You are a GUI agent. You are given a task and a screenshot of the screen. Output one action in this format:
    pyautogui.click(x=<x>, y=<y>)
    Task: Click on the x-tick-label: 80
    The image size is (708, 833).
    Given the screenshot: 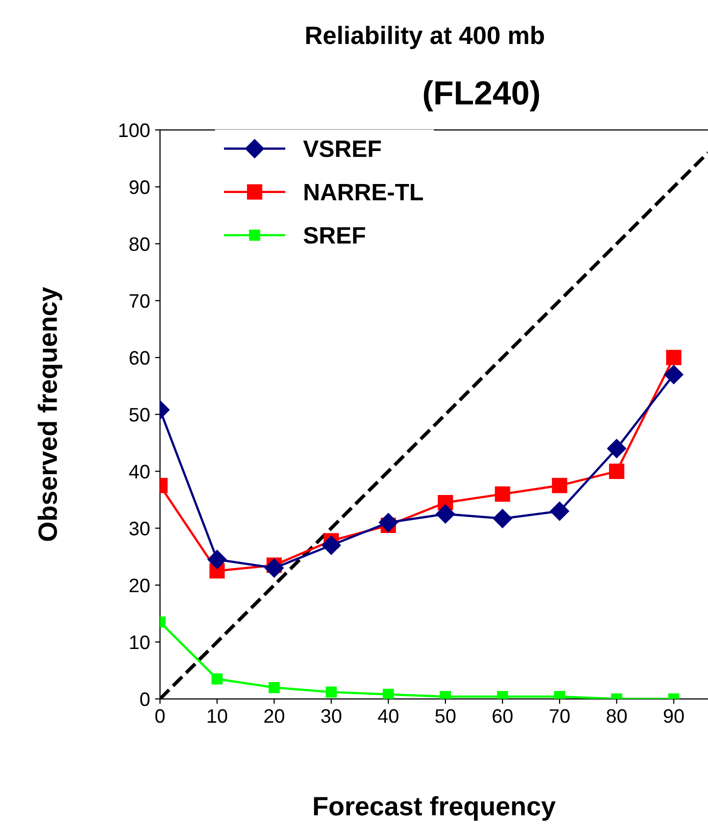 What is the action you would take?
    pyautogui.click(x=616, y=716)
    